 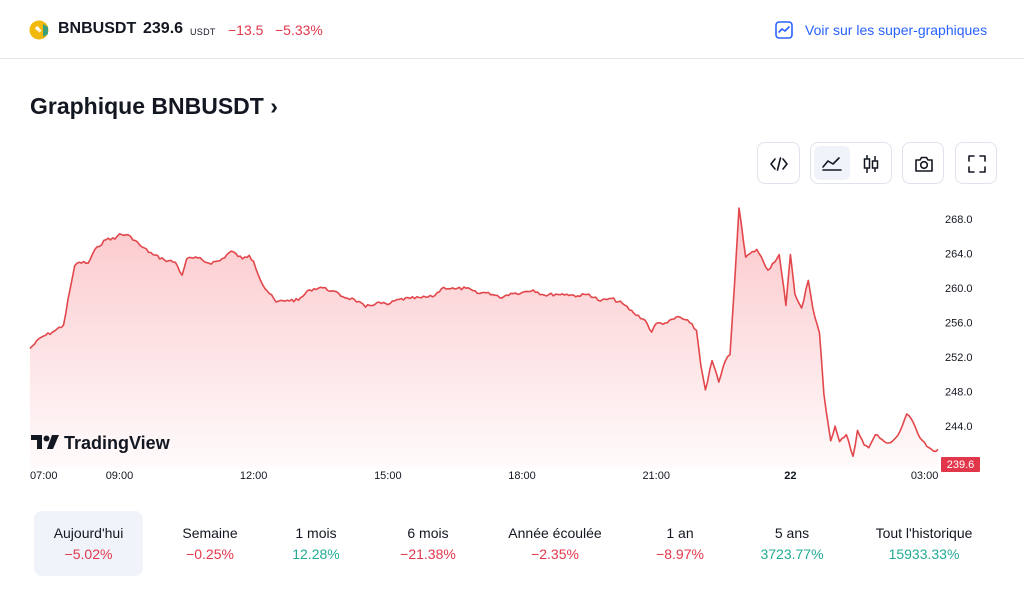 I want to click on period-label: 1 an, so click(x=680, y=533).